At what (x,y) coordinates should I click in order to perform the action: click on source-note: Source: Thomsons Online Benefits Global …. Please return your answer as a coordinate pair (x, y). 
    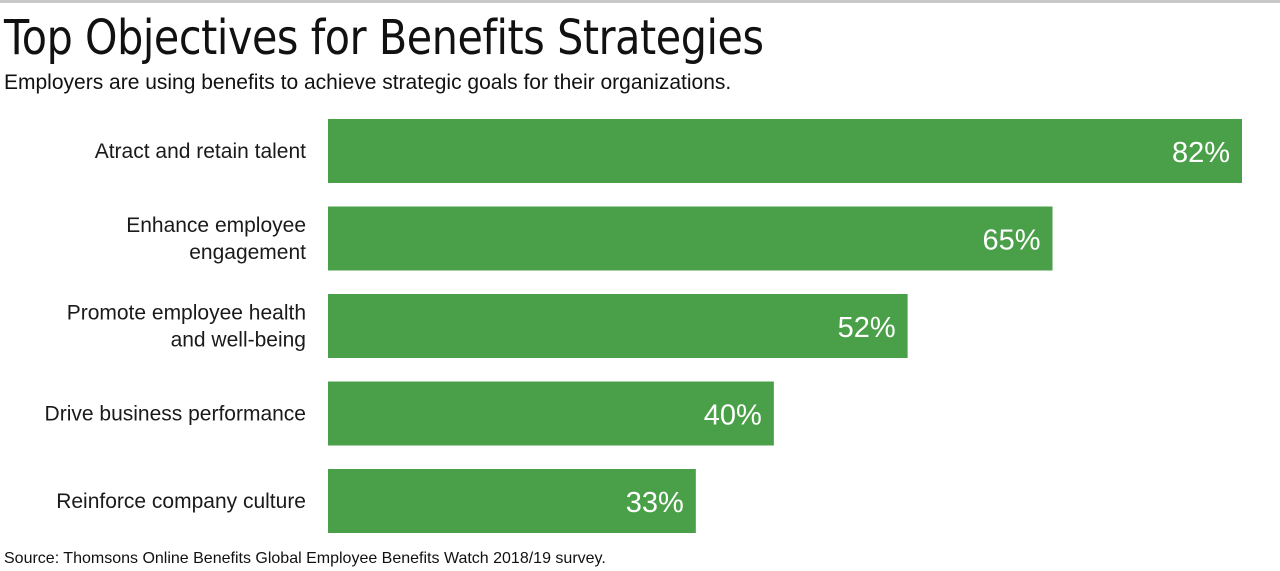
    Looking at the image, I should click on (305, 558).